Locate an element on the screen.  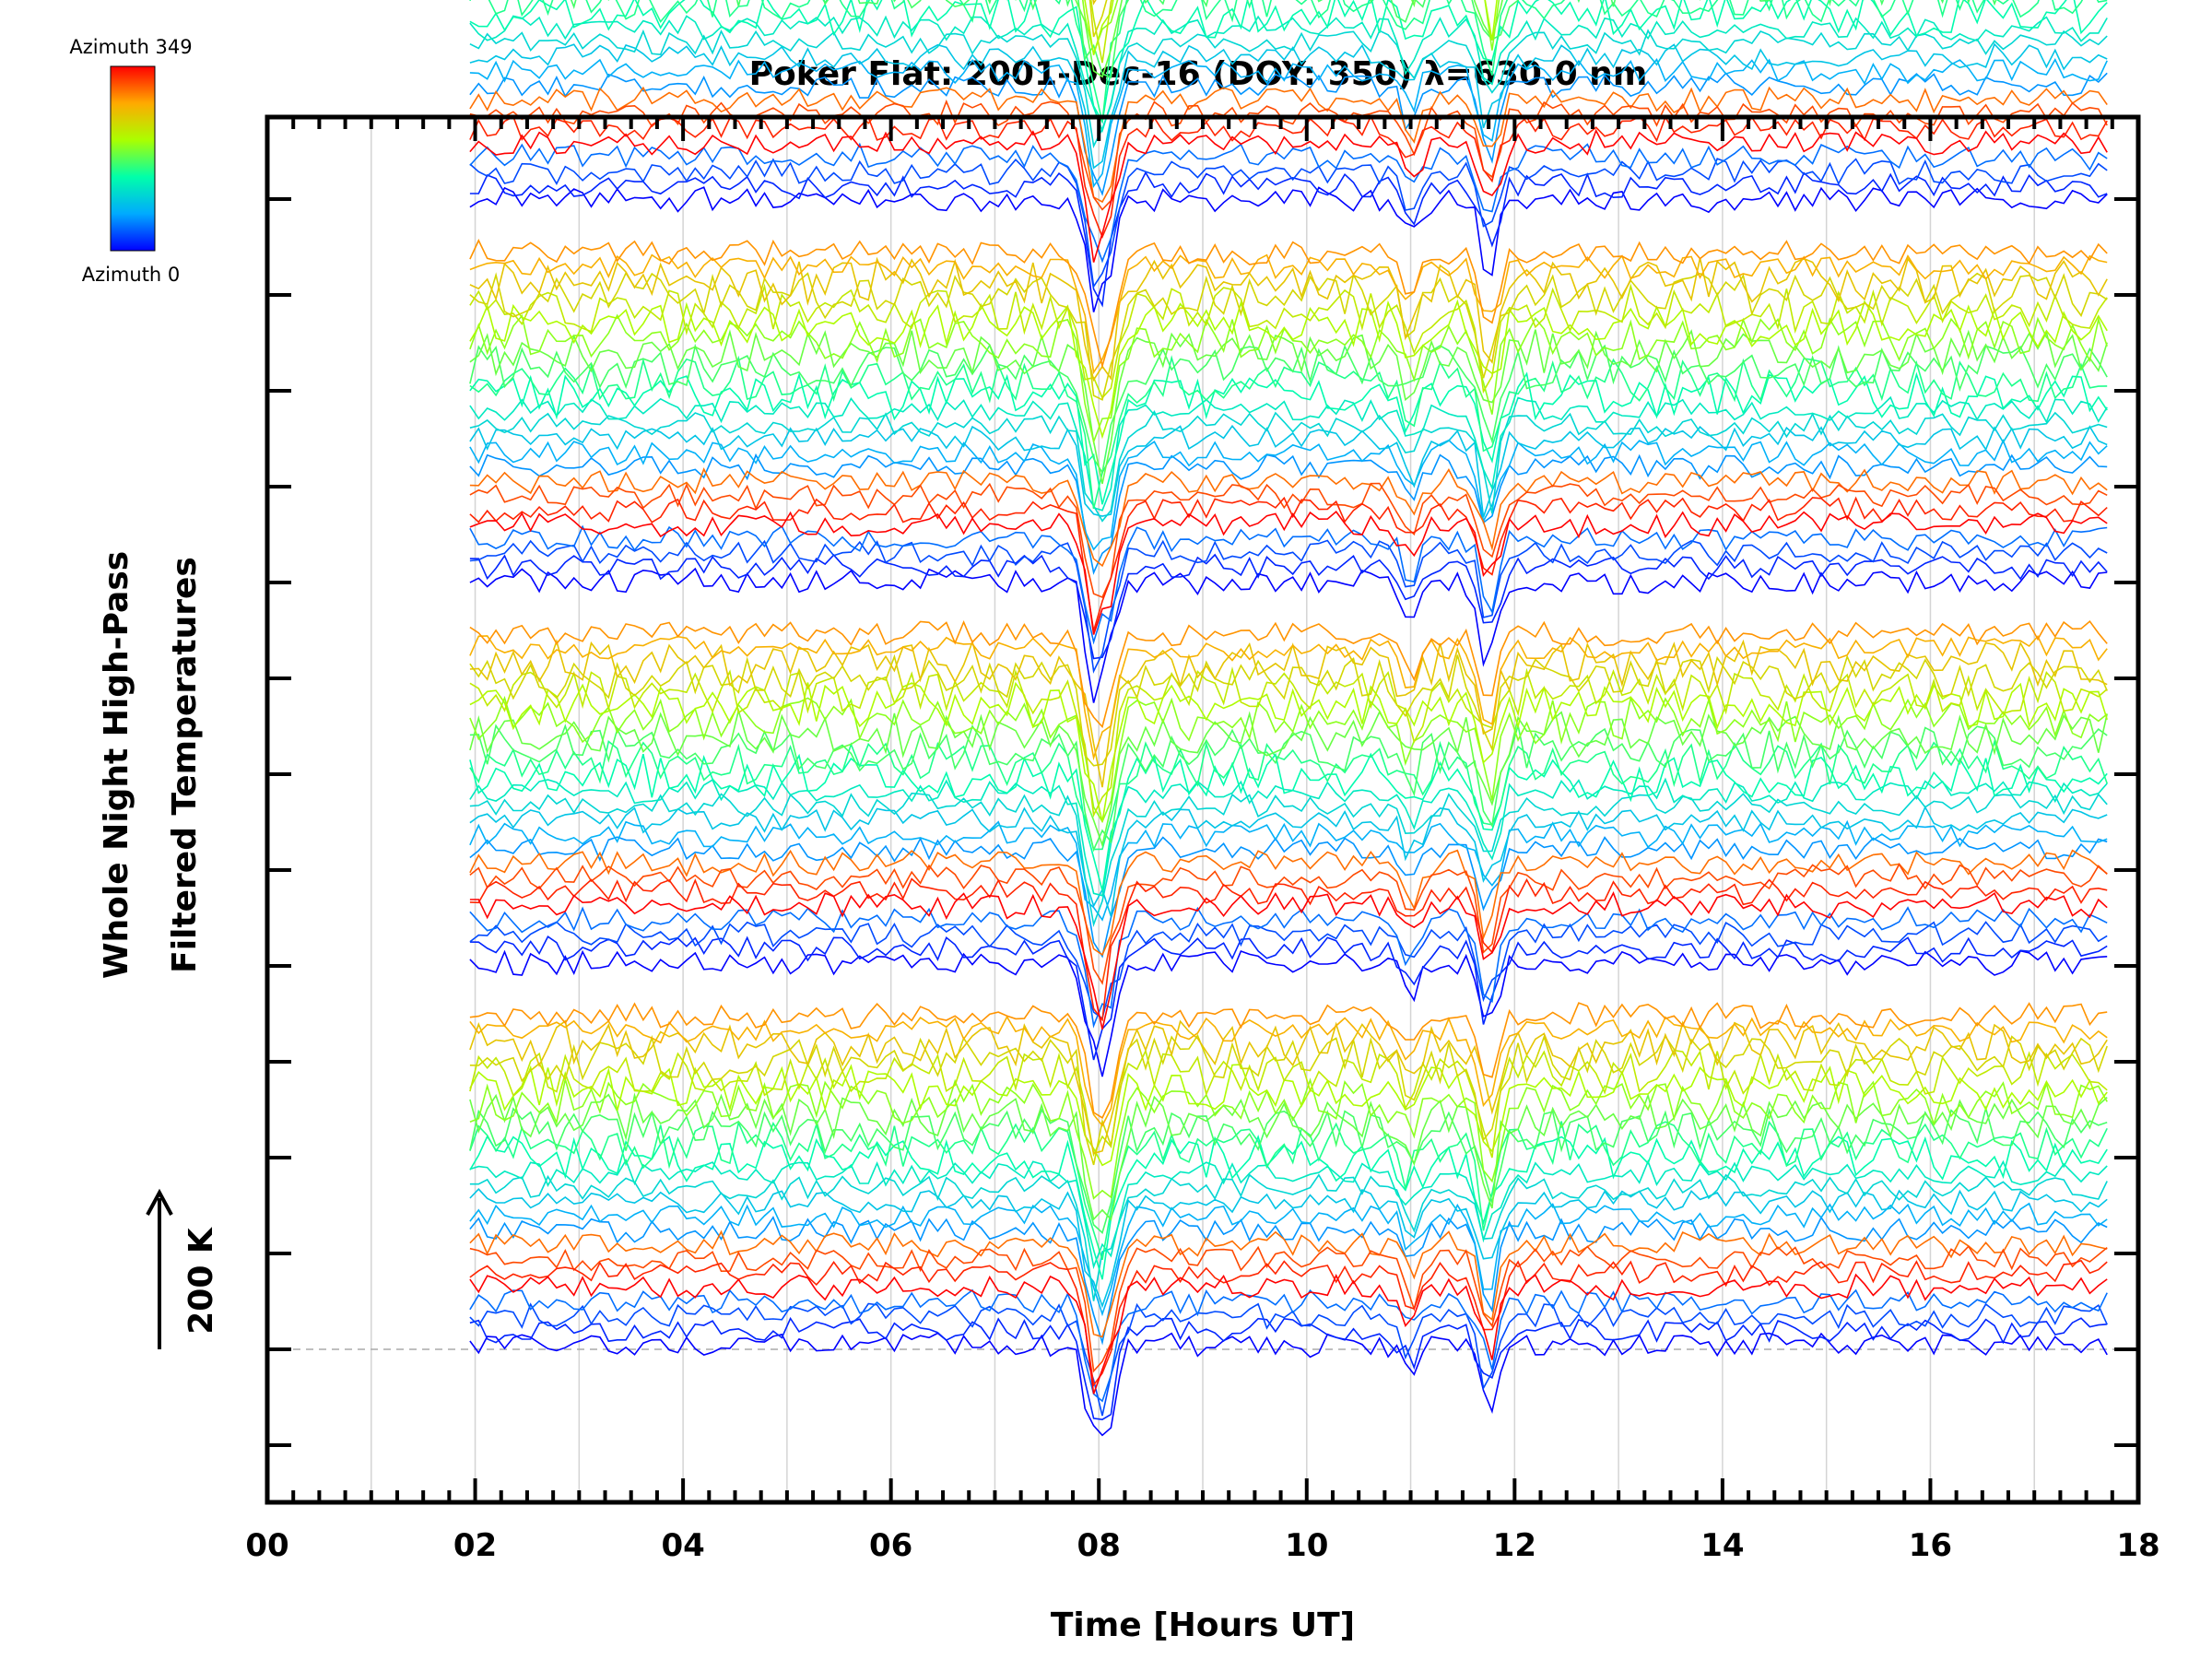
scale-arrow-head-icon is located at coordinates (159, 1202).